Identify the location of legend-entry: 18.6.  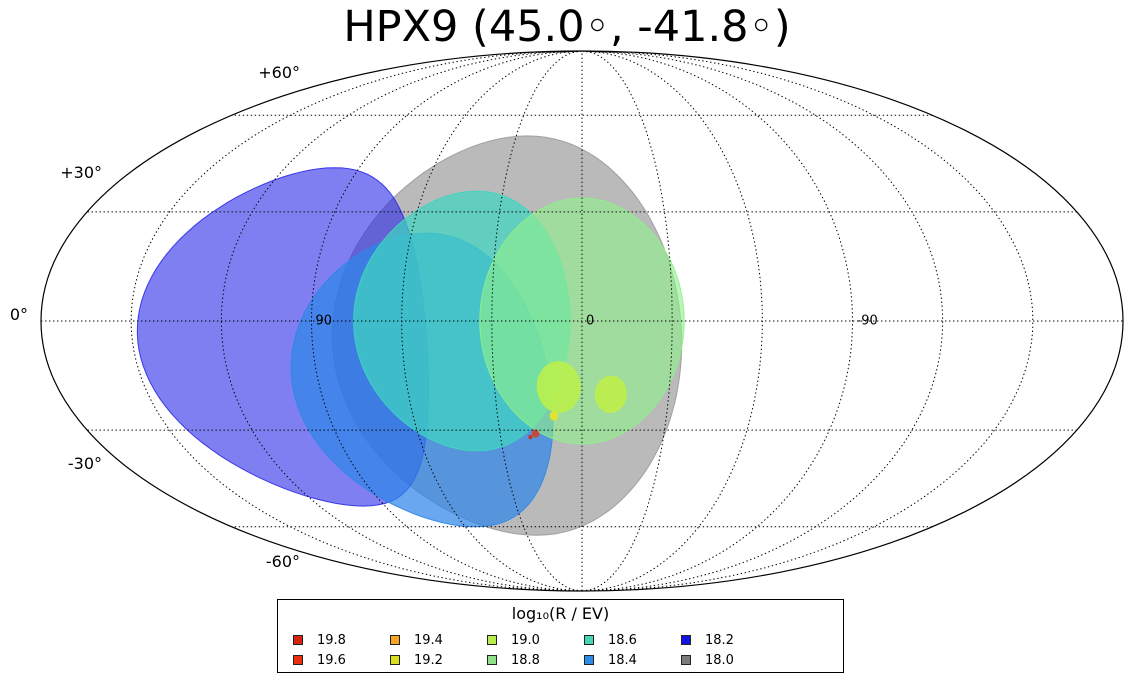
(610, 641).